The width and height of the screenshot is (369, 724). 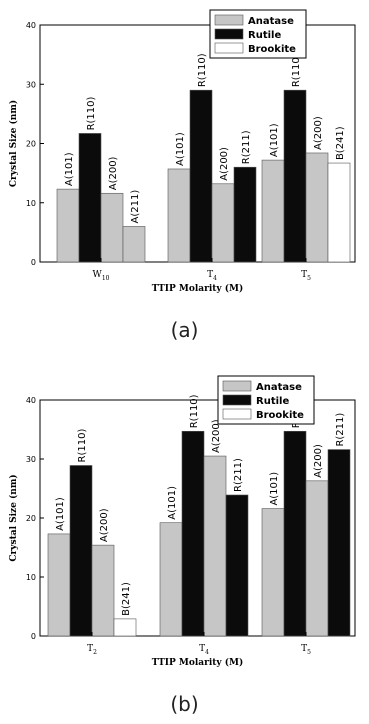 What do you see at coordinates (184, 330) in the screenshot?
I see `panel-a-caption: (a)` at bounding box center [184, 330].